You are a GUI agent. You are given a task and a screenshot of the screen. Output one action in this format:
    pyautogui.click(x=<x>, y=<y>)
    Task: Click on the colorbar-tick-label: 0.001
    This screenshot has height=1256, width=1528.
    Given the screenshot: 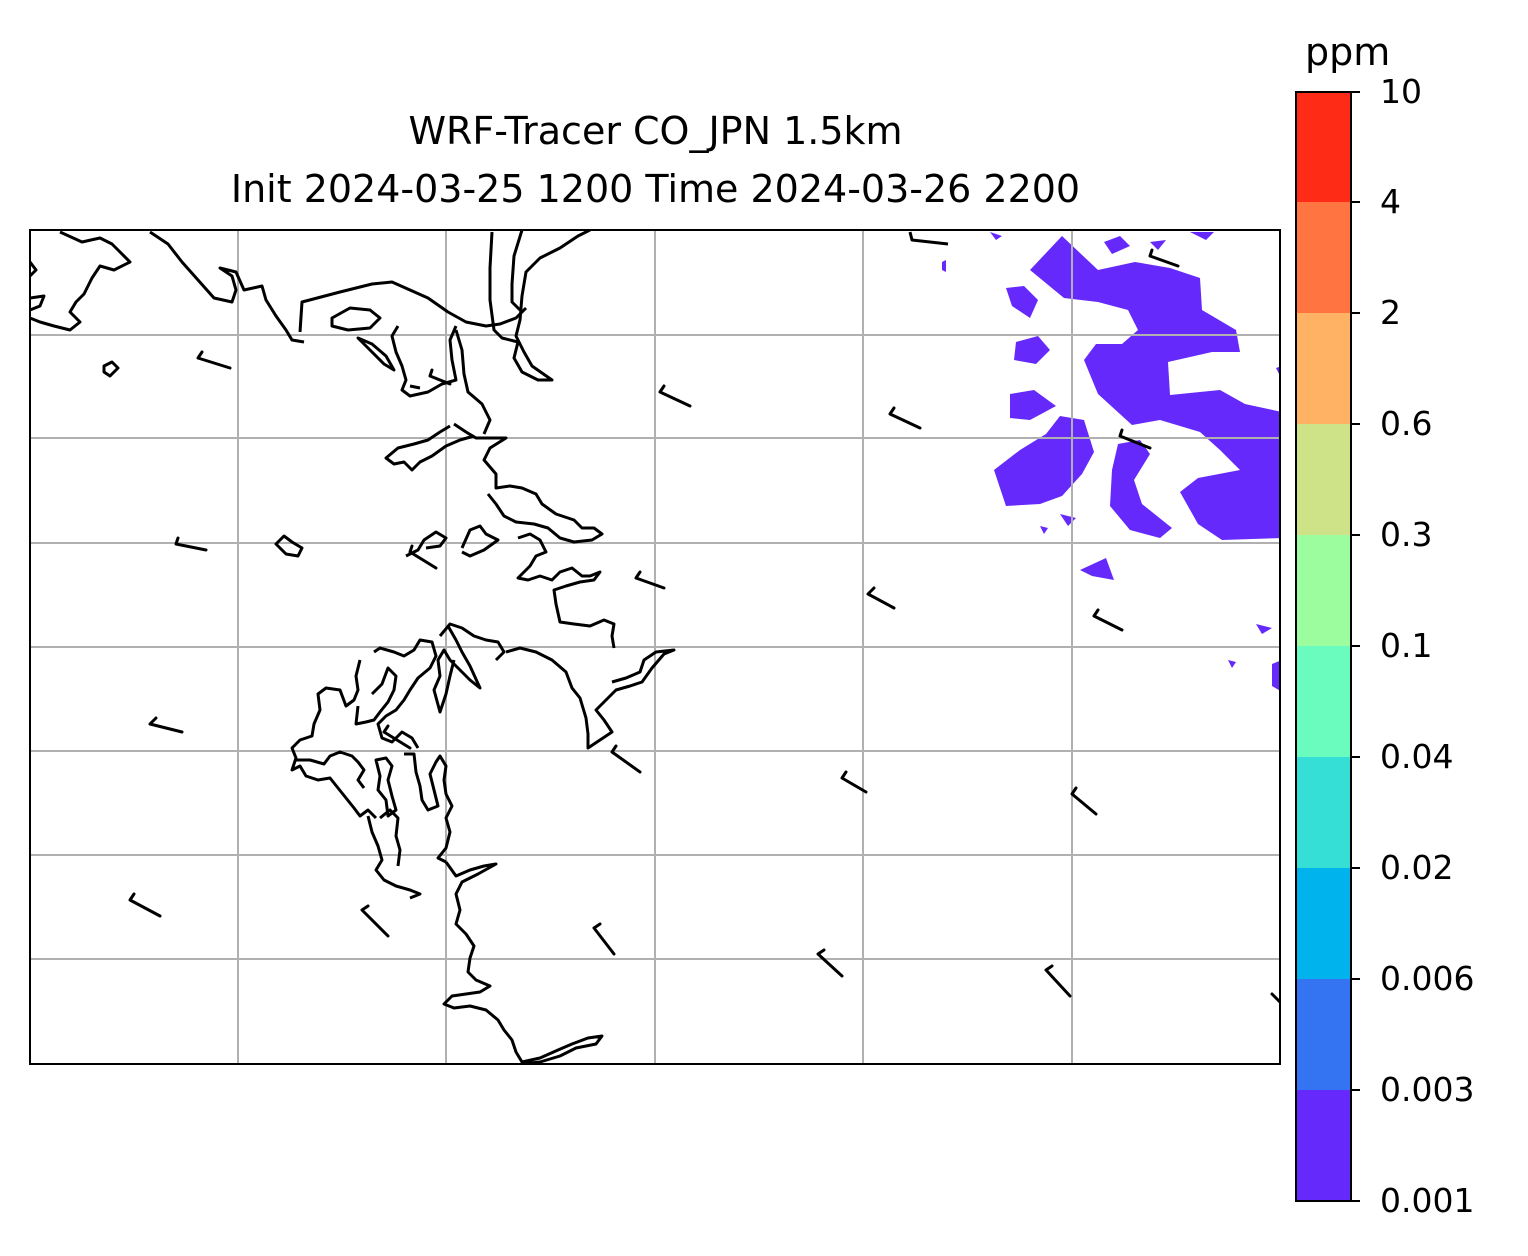 What is the action you would take?
    pyautogui.click(x=1427, y=1200)
    